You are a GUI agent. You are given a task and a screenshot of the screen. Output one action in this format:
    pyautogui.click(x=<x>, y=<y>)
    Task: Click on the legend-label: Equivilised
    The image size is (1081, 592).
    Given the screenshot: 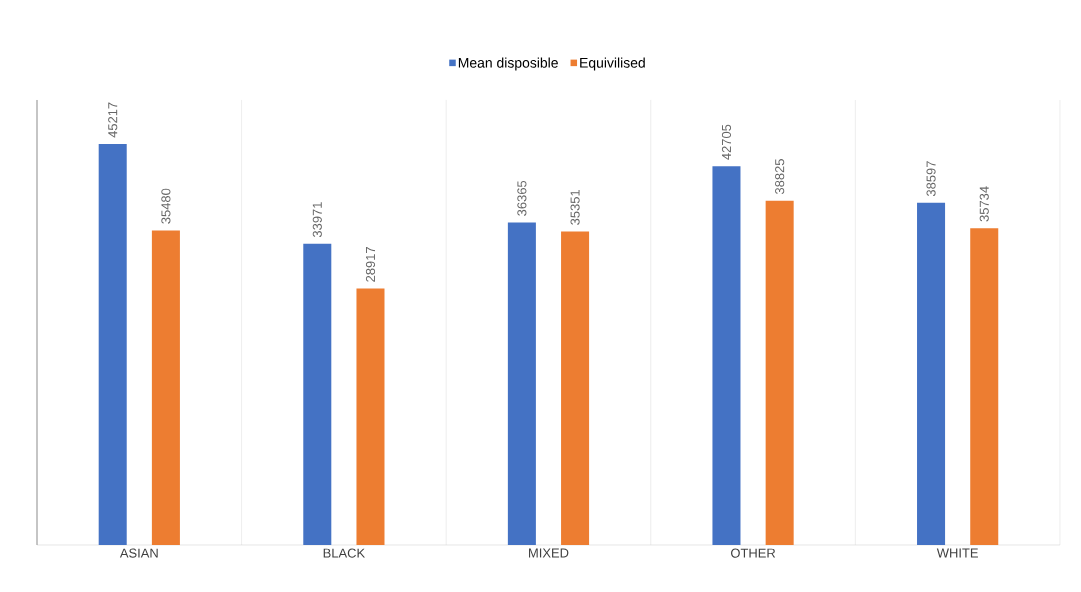 What is the action you would take?
    pyautogui.click(x=612, y=64)
    